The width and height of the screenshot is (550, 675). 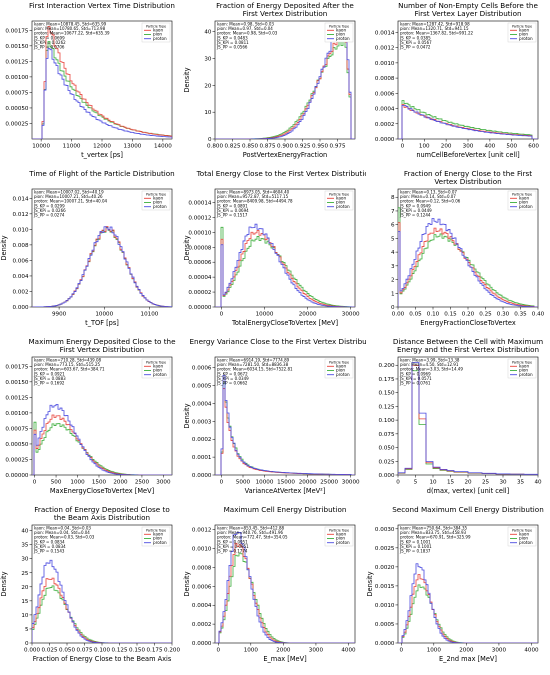 What do you see at coordinates (49, 37) in the screenshot?
I see `stats-text: JS_KP = 0.0699` at bounding box center [49, 37].